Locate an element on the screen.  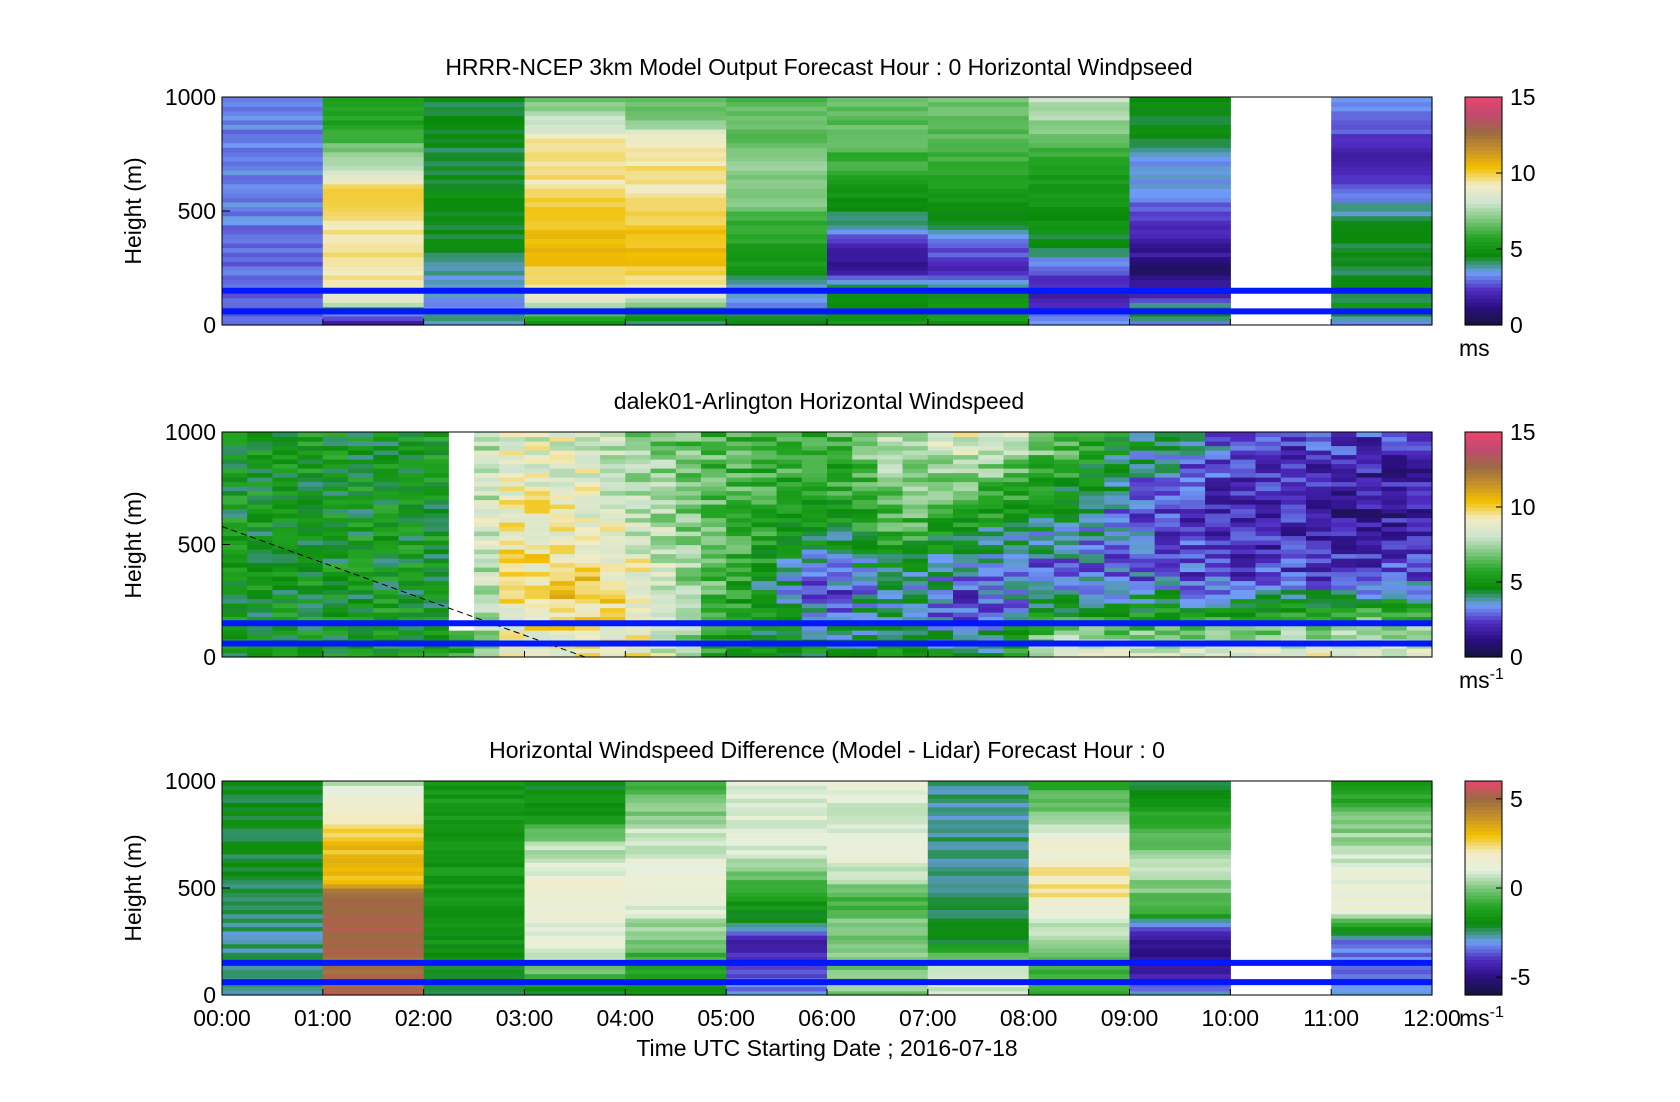
y-tick-label: 0 is located at coordinates (209, 995).